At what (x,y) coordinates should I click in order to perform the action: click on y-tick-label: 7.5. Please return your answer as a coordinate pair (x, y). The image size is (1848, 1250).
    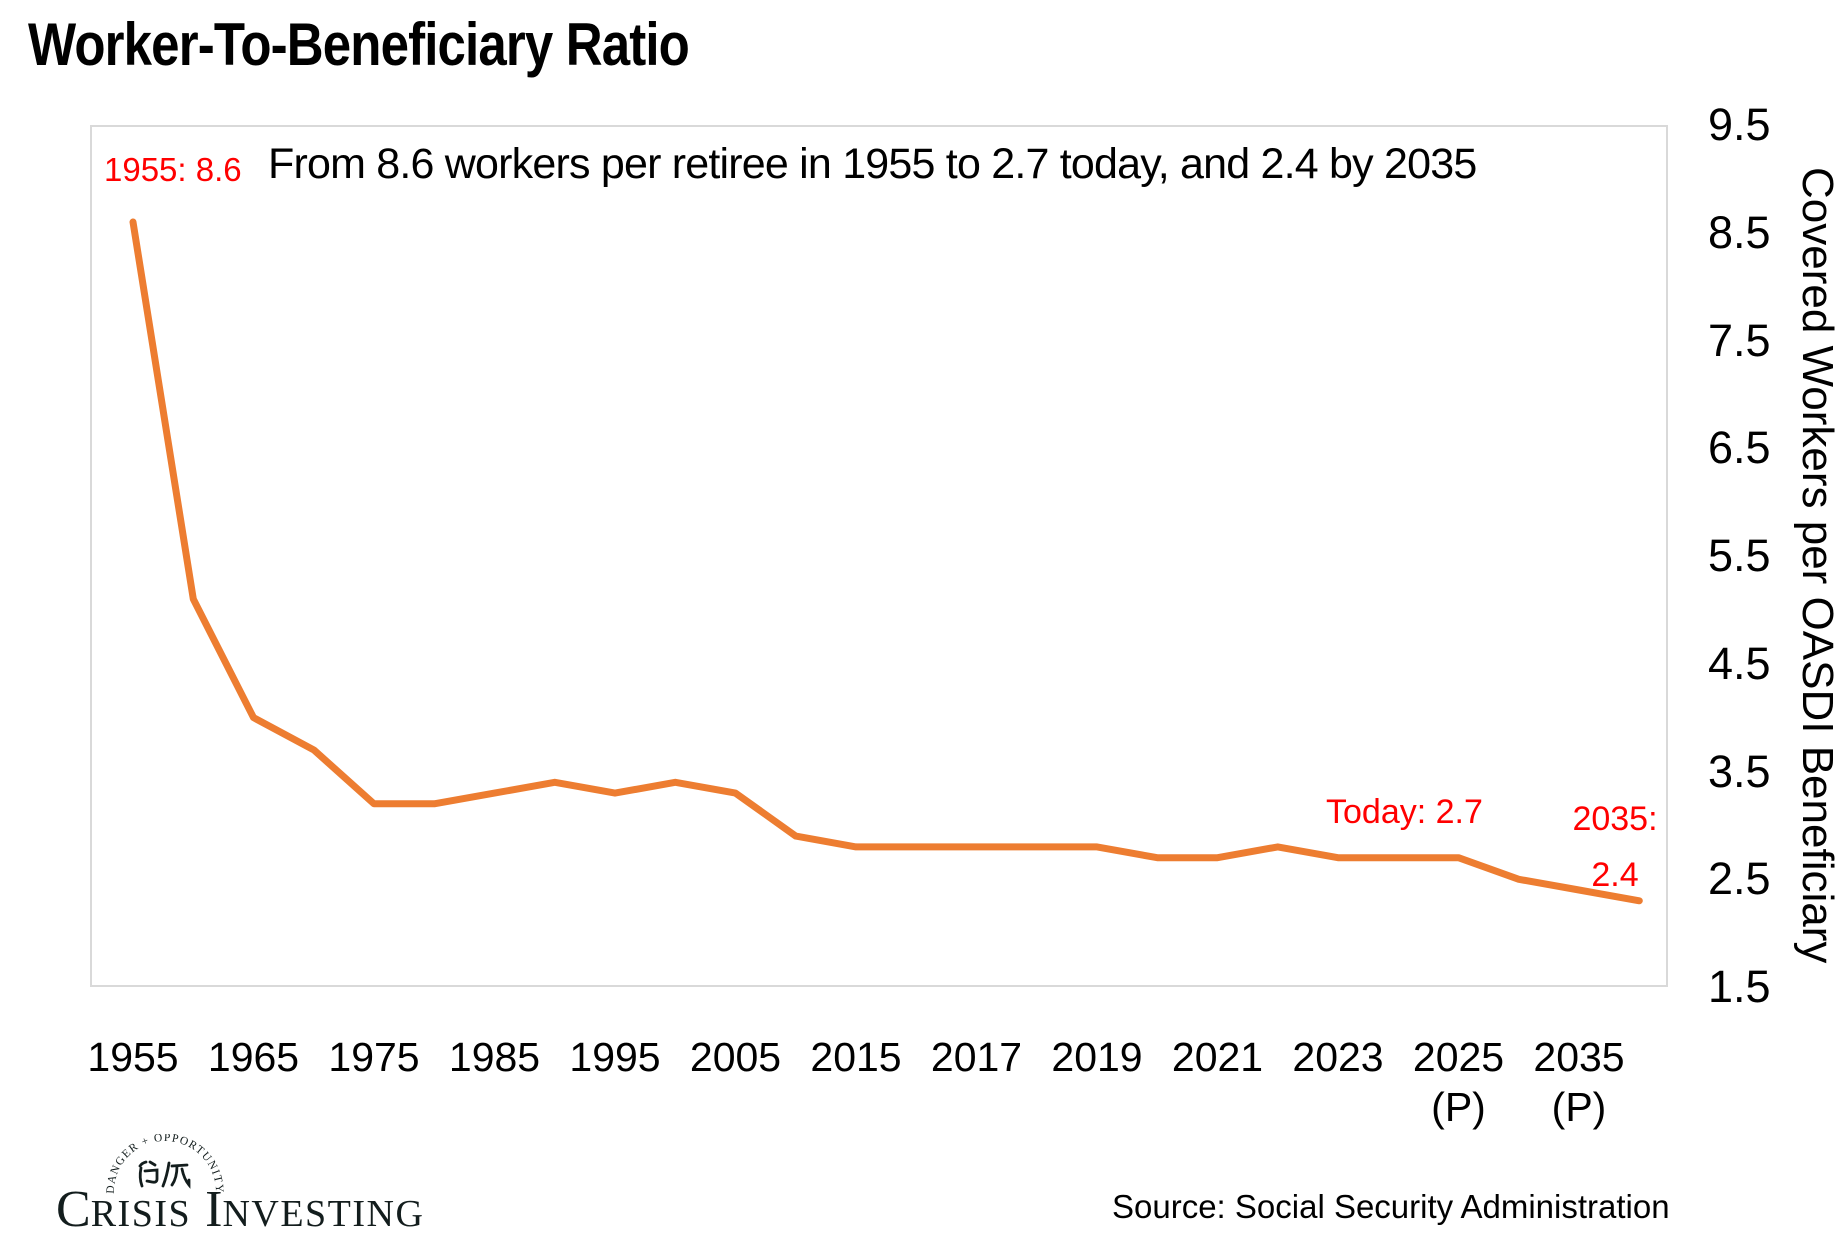
    Looking at the image, I should click on (1739, 340).